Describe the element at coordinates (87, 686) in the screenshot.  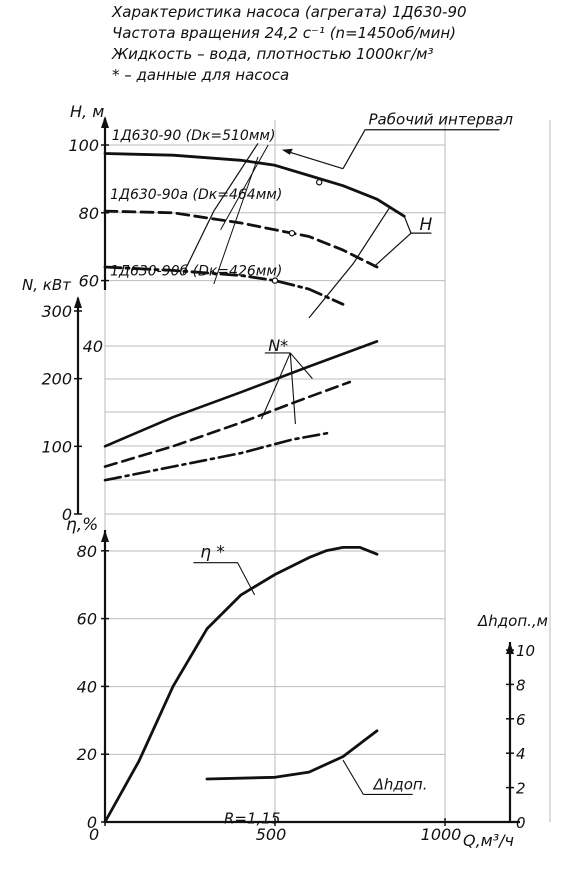
I see `efficiency-tick-label: 40` at that location.